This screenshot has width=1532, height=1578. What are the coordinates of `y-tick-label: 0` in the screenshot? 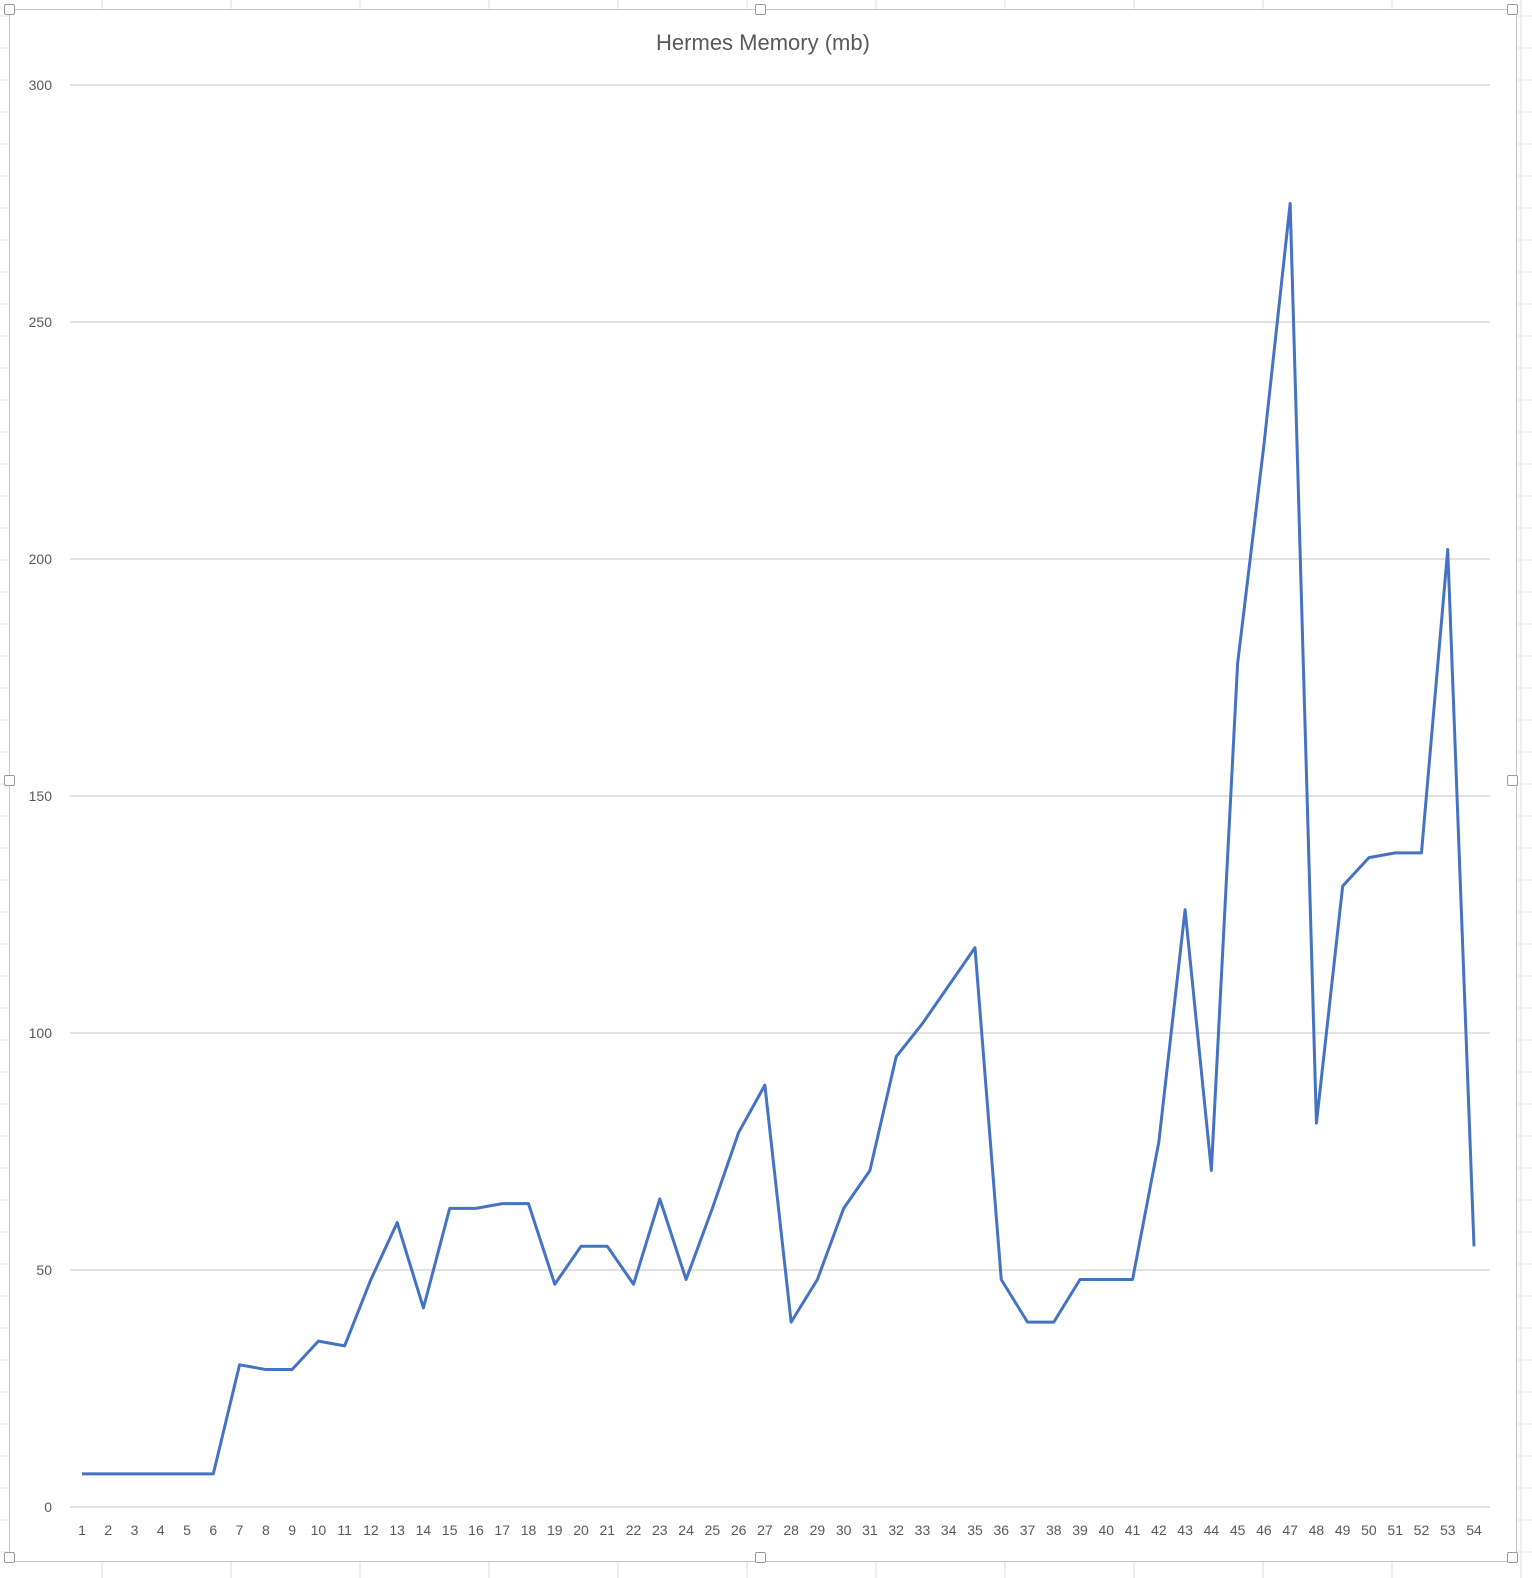 It's located at (48, 1507).